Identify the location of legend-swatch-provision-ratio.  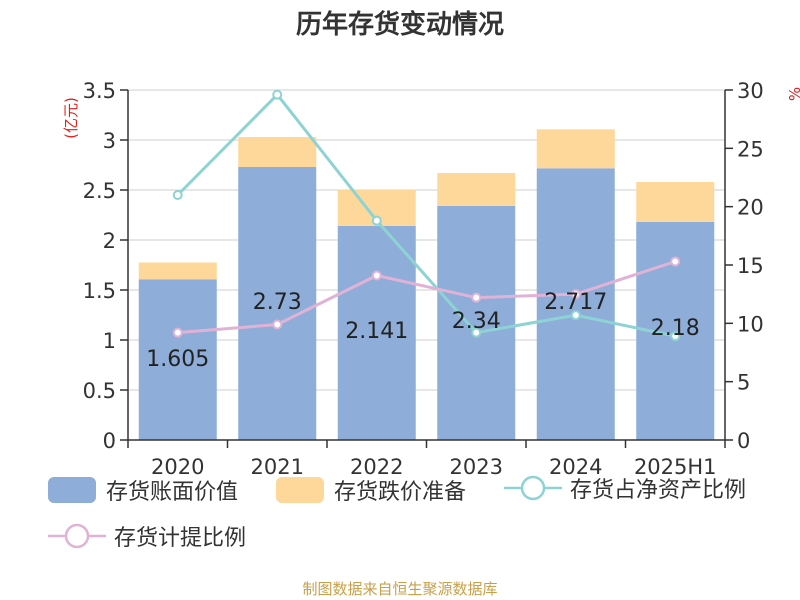
(77, 536).